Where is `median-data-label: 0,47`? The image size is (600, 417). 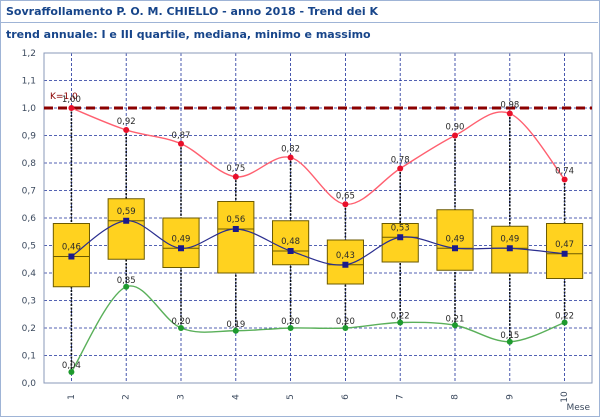 median-data-label: 0,47 is located at coordinates (564, 245).